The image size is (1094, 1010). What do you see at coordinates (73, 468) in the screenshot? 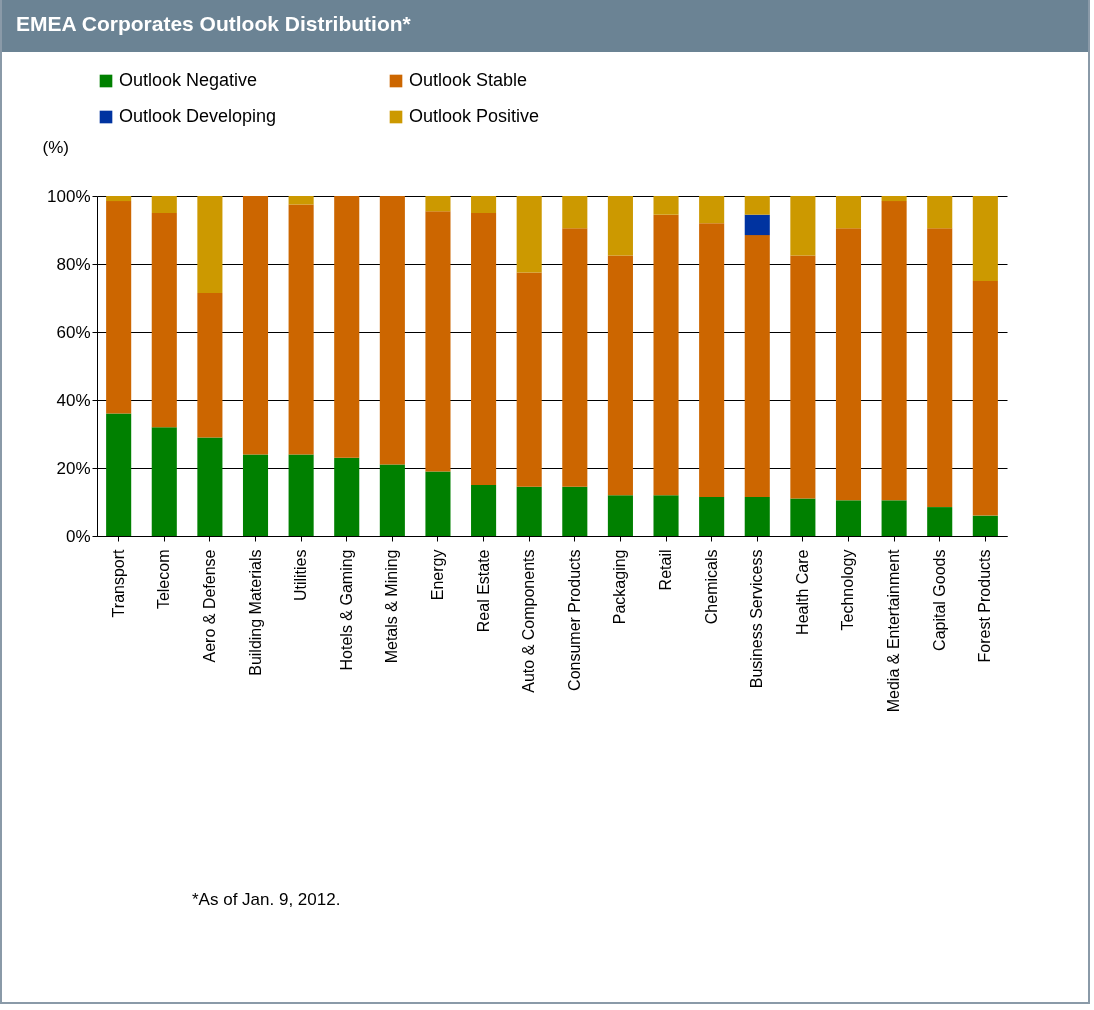
I see `y-tick-label: 20%` at bounding box center [73, 468].